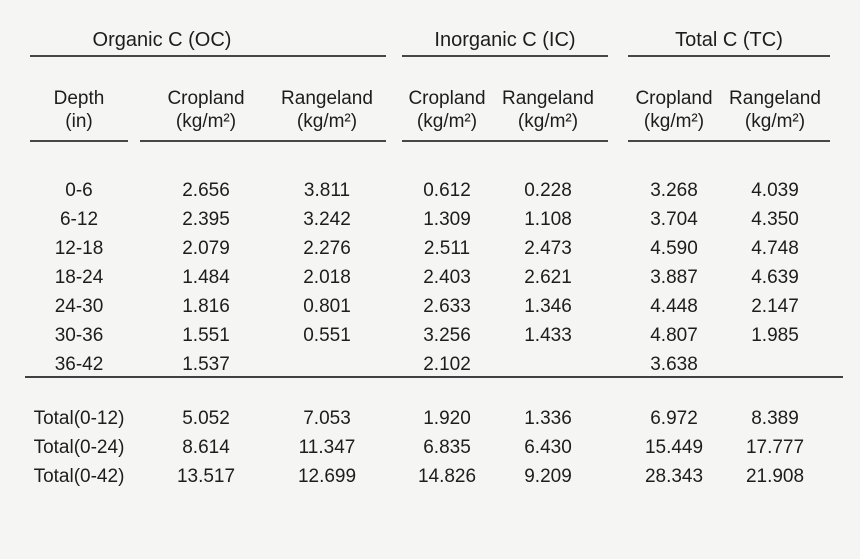 This screenshot has height=559, width=860. Describe the element at coordinates (327, 110) in the screenshot. I see `column-header-oc-rangeland: Rangeland (kg/m²)` at that location.